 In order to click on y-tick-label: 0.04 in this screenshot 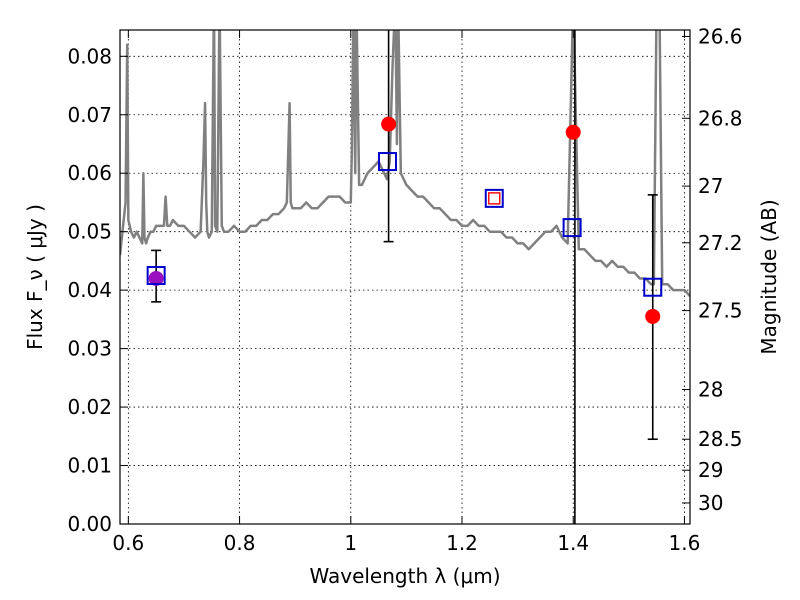, I will do `click(89, 290)`.